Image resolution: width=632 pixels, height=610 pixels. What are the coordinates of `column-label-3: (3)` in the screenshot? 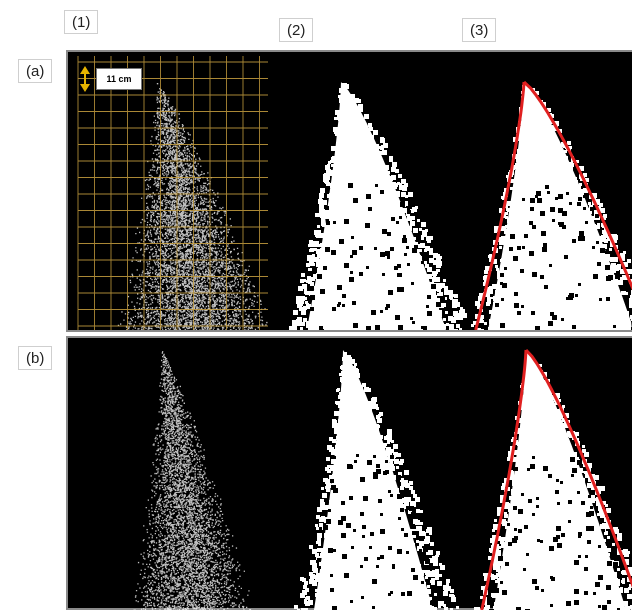 It's located at (479, 30).